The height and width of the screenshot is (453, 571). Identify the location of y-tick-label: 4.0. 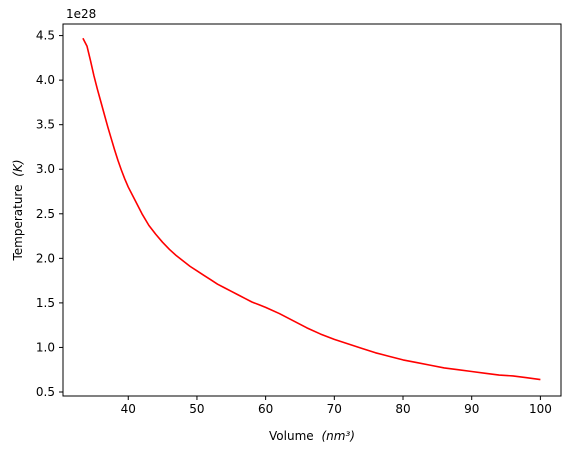
(45, 80).